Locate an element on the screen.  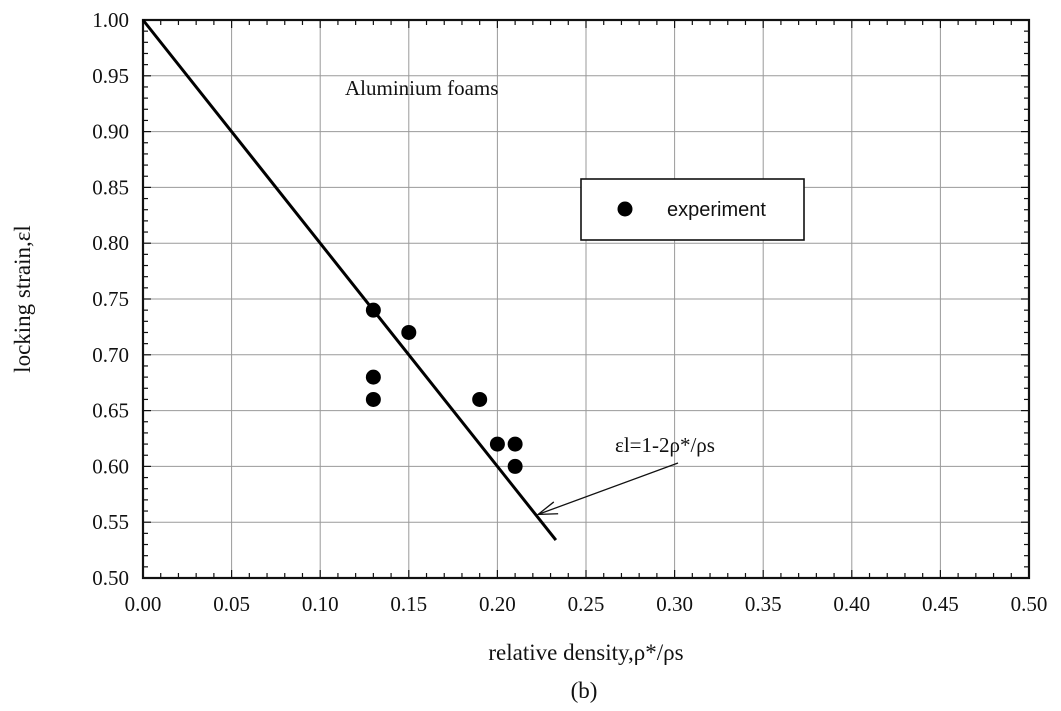
y-tick-label: 0.85 is located at coordinates (110, 187).